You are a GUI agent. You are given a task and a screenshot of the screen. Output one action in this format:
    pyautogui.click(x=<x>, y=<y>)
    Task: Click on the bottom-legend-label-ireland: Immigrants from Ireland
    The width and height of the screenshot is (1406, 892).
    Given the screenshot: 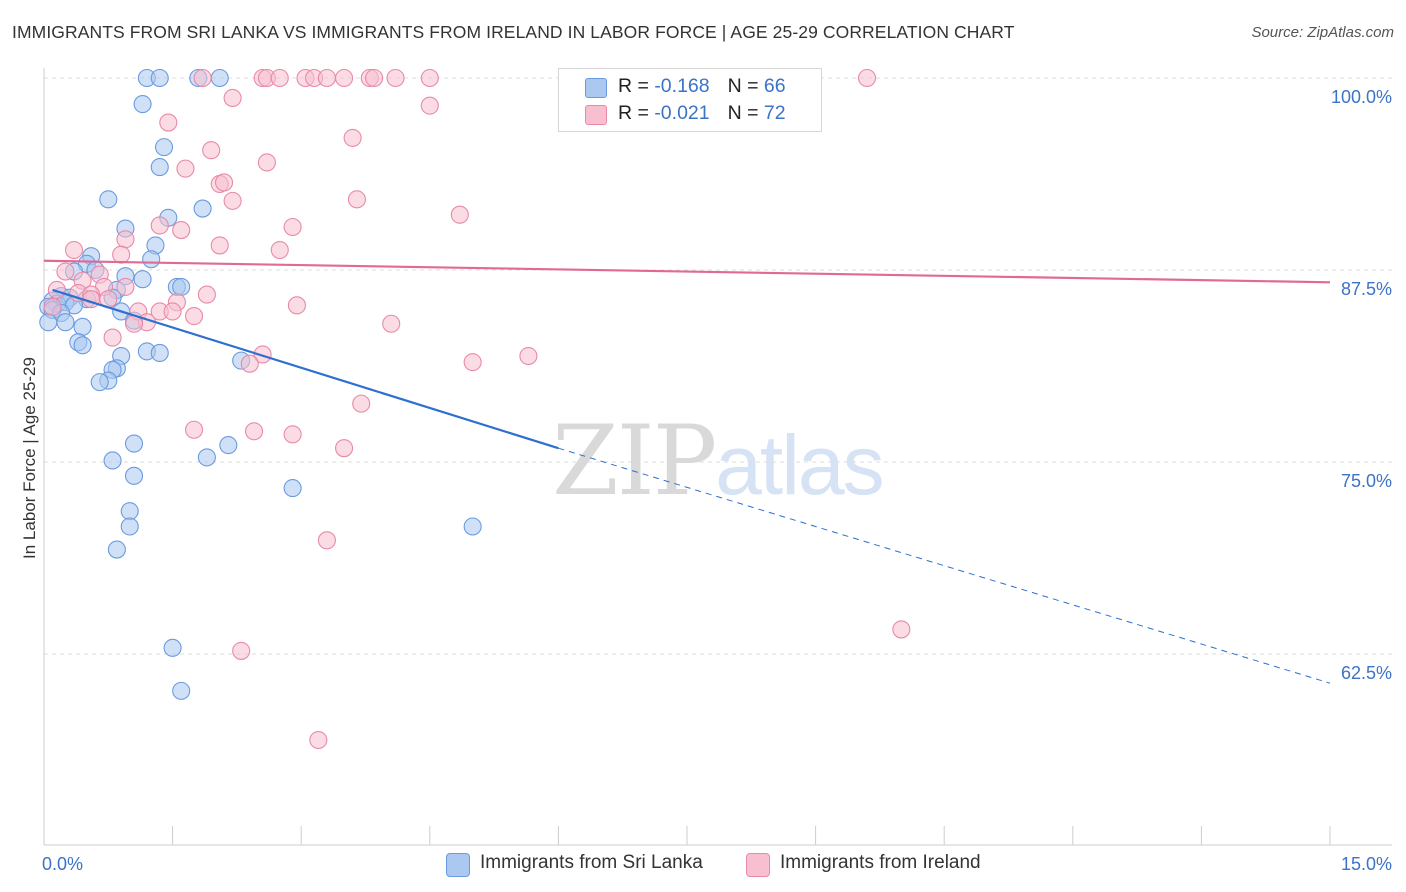 What is the action you would take?
    pyautogui.click(x=880, y=862)
    